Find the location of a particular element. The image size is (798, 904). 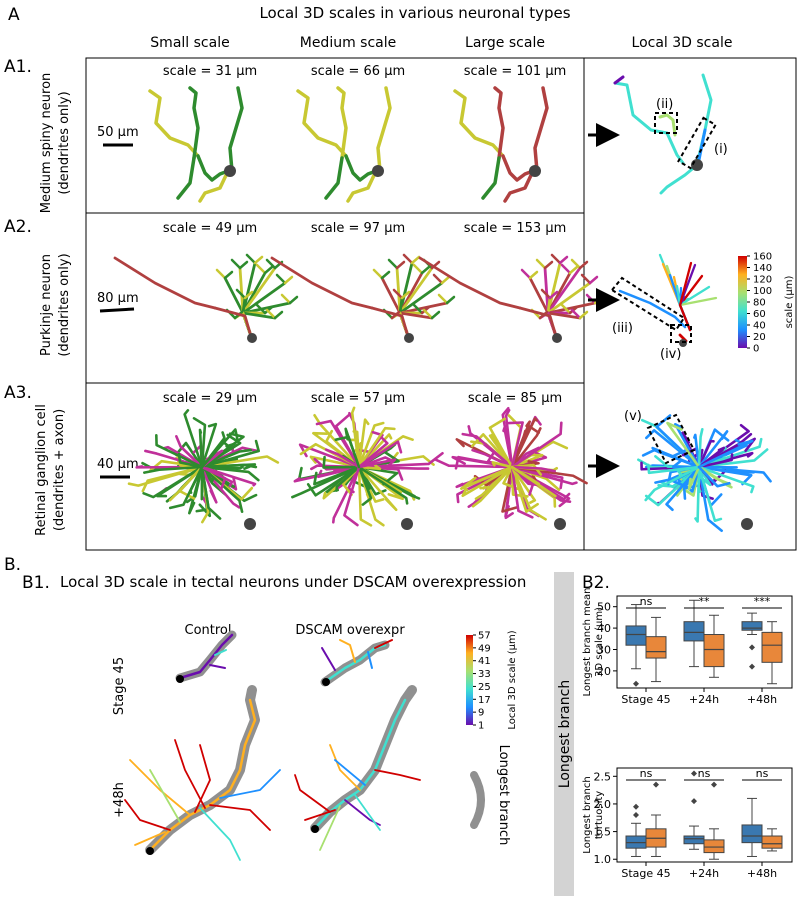

row-label-a1-line1: Medium spiny neuron is located at coordinates (46, 143).